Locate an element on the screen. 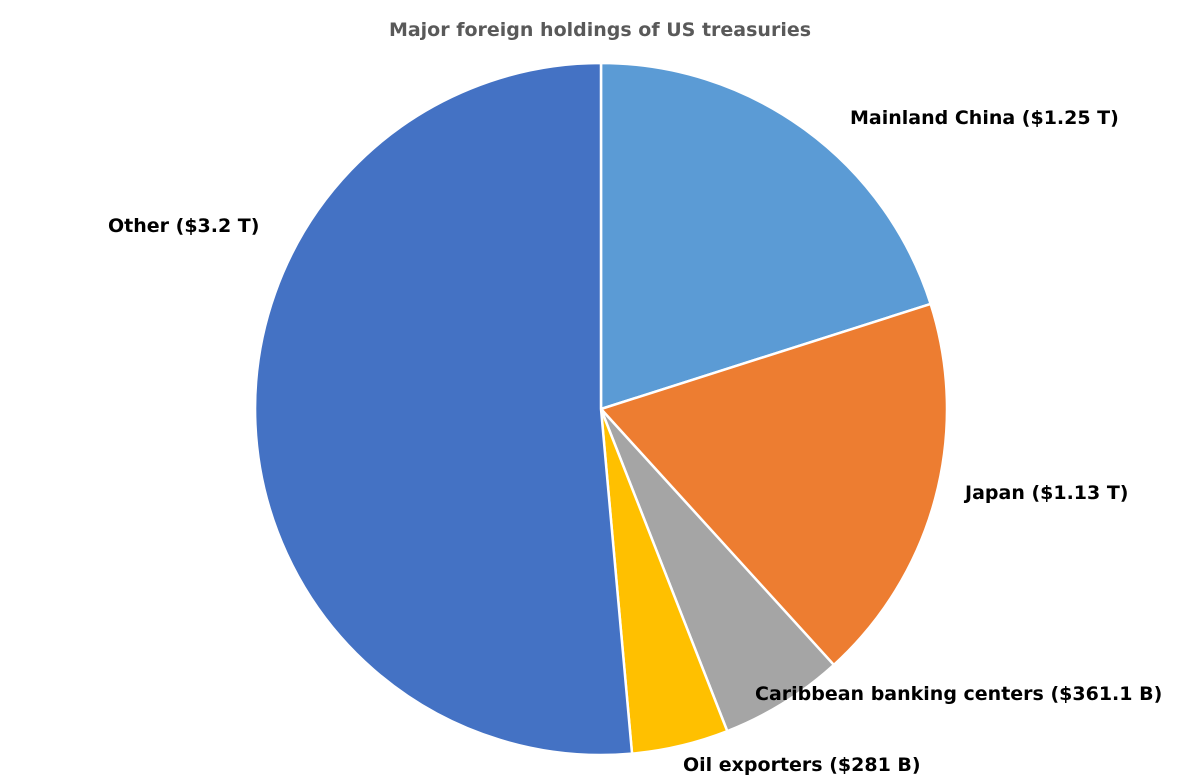  slice-label-mainland-china: Mainland China ($1.25 T) is located at coordinates (984, 118).